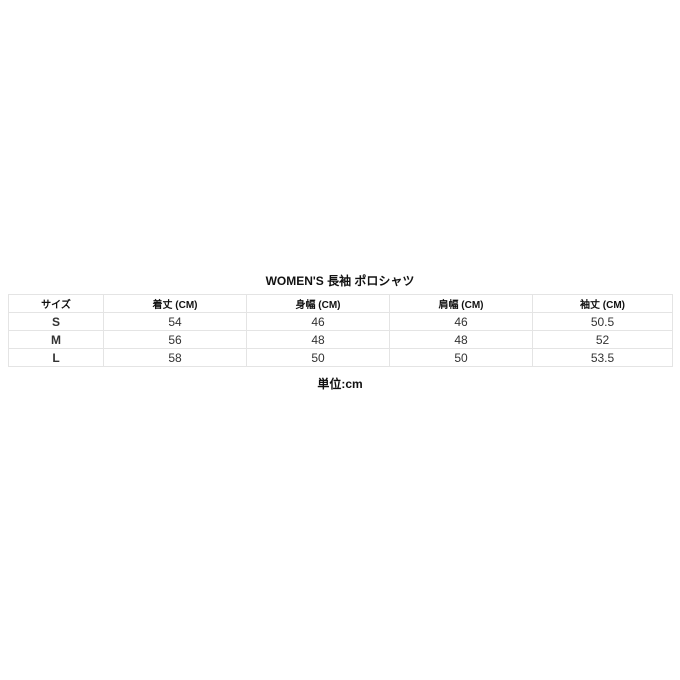  Describe the element at coordinates (461, 303) in the screenshot. I see `header-shoulder: 肩幅 (CM)` at that location.